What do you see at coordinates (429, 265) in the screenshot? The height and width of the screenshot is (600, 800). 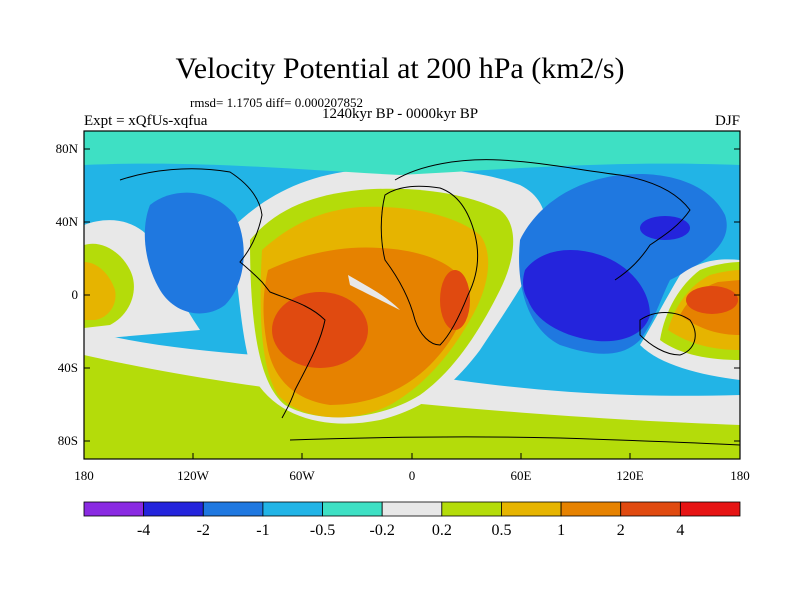 I see `coastline-africa` at bounding box center [429, 265].